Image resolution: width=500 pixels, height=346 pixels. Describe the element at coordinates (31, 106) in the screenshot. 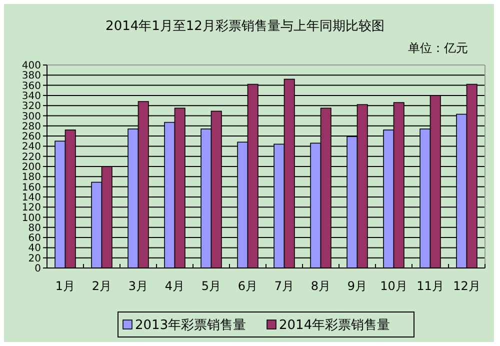

I see `y-tick-label: 320` at that location.